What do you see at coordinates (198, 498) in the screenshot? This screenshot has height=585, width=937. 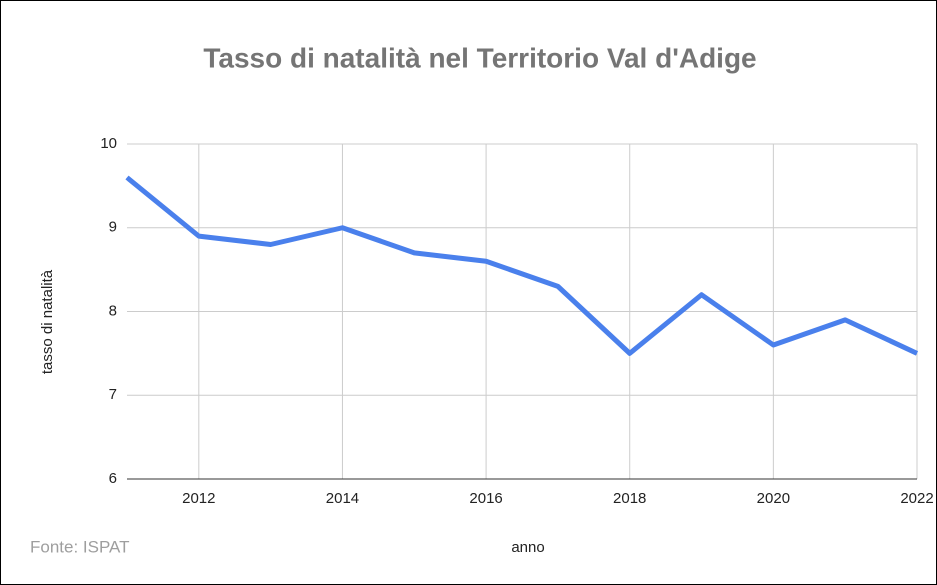 I see `x-tick-label: 2012` at bounding box center [198, 498].